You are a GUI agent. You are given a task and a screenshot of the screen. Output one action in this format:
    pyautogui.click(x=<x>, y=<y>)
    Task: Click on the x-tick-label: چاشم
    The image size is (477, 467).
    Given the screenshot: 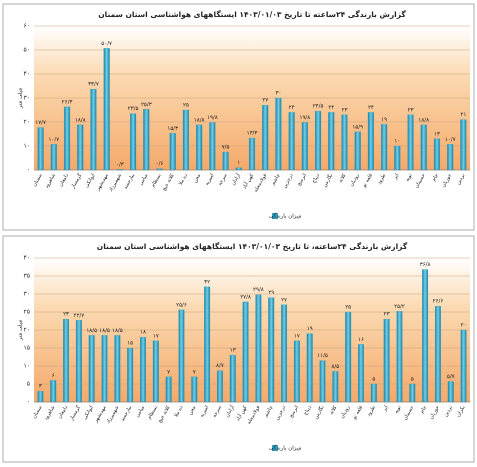 What is the action you would take?
    pyautogui.click(x=268, y=412)
    